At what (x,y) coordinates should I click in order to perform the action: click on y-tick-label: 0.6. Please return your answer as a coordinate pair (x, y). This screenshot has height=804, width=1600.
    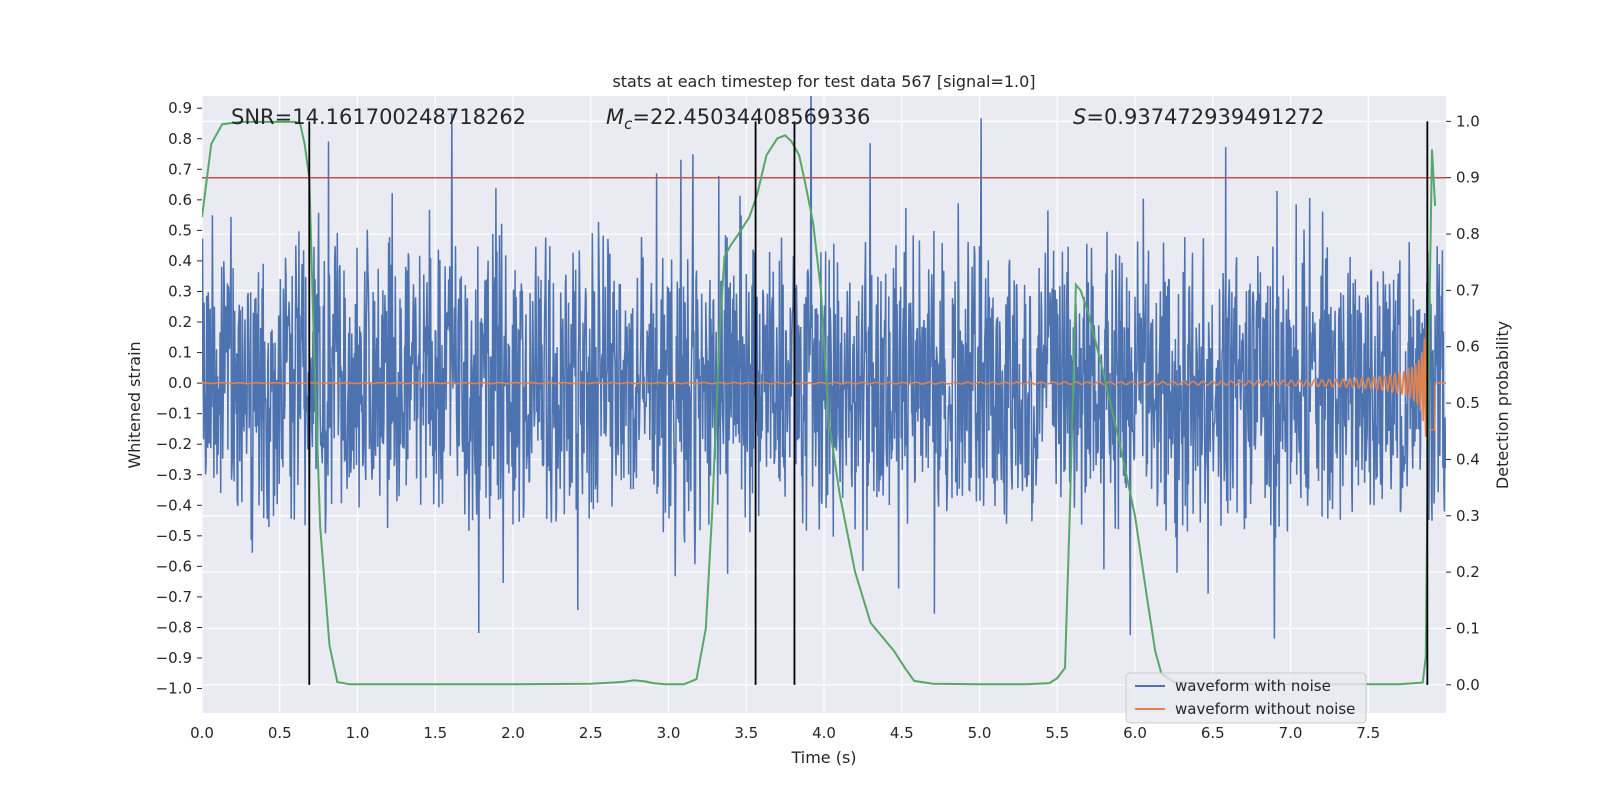
    Looking at the image, I should click on (180, 200).